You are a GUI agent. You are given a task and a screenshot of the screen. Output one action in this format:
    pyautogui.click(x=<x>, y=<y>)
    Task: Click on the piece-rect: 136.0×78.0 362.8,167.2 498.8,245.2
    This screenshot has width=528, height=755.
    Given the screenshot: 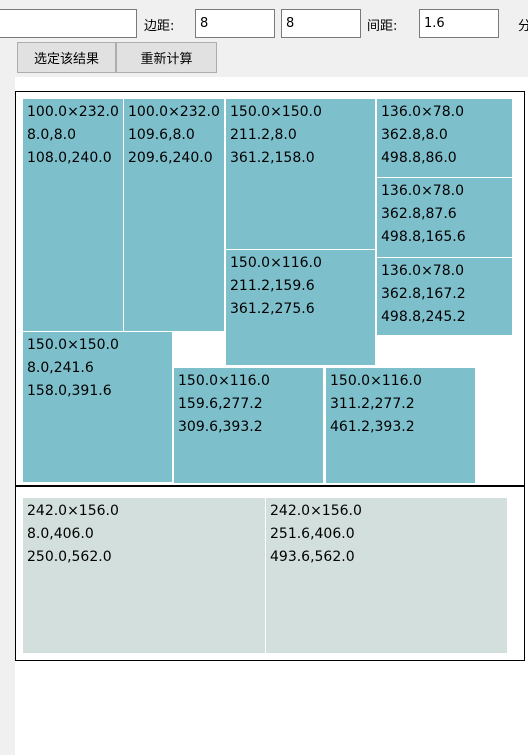 What is the action you would take?
    pyautogui.click(x=445, y=297)
    